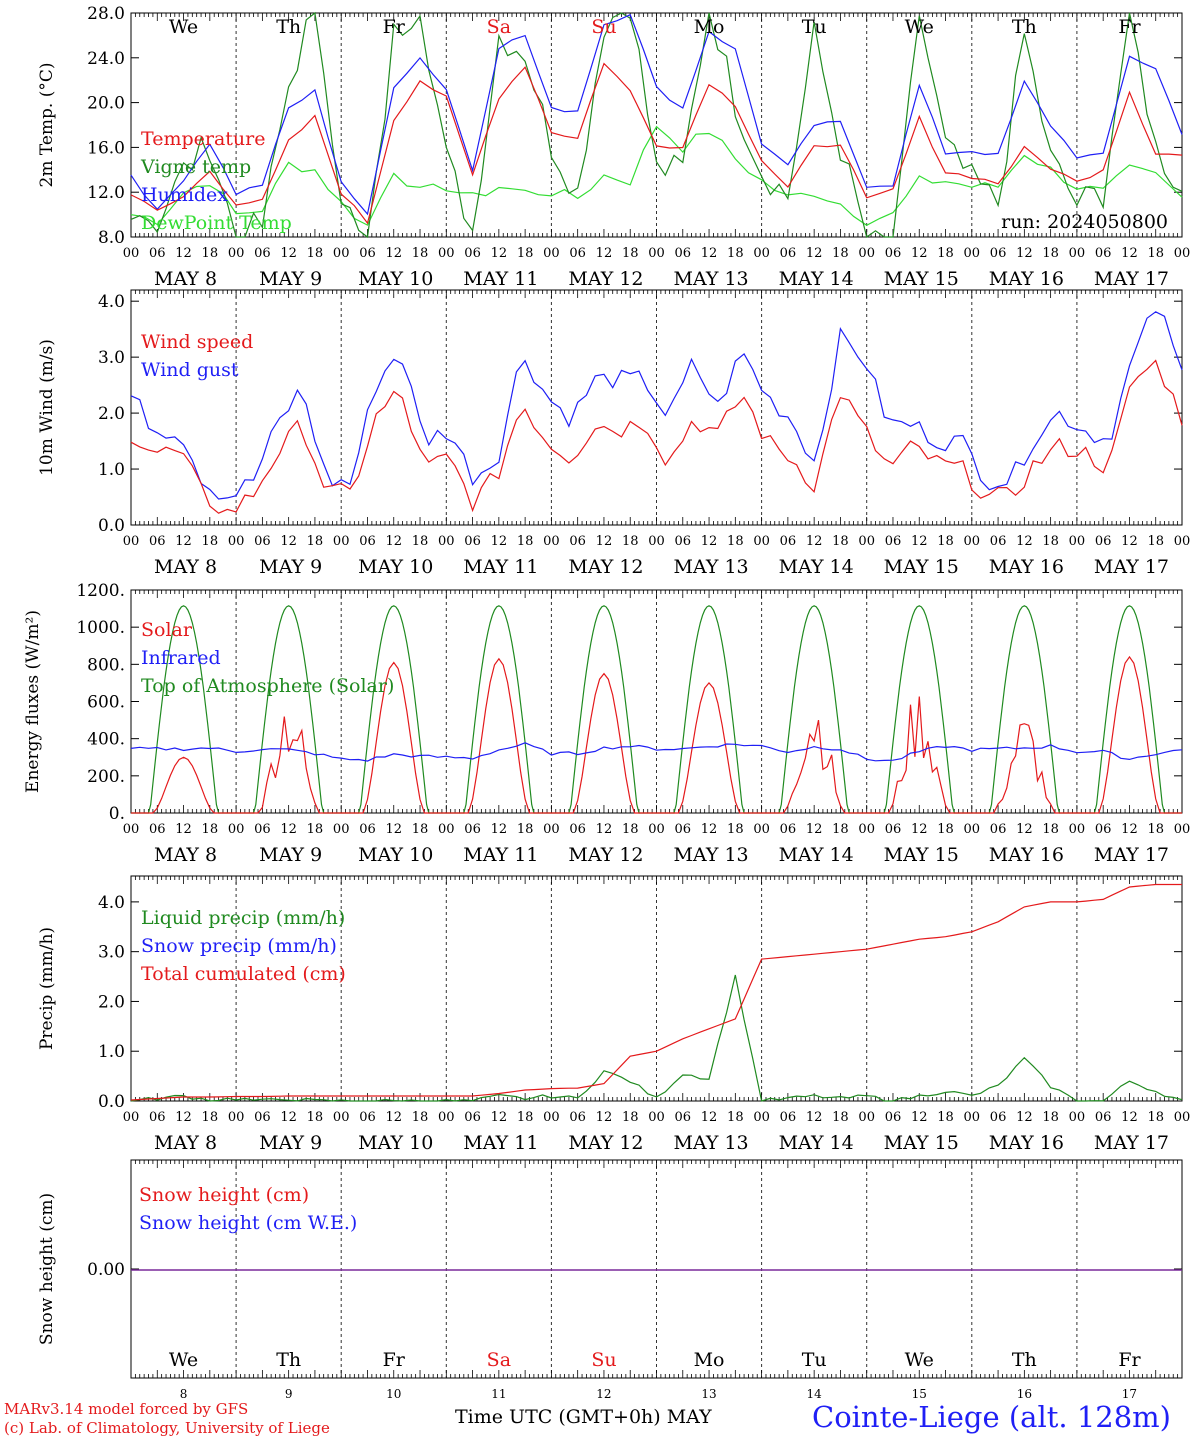  I want to click on station-label: Cointe-Liege (alt. 128m), so click(991, 1417).